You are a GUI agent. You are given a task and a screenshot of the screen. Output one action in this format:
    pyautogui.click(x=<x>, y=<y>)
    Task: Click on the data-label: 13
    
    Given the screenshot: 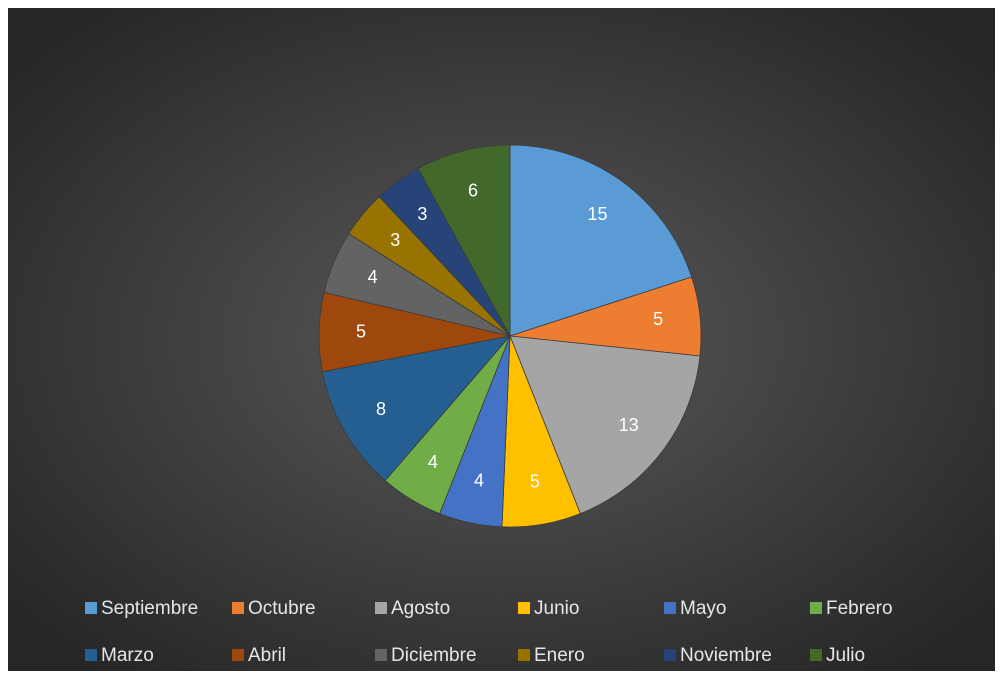 What is the action you would take?
    pyautogui.click(x=629, y=425)
    